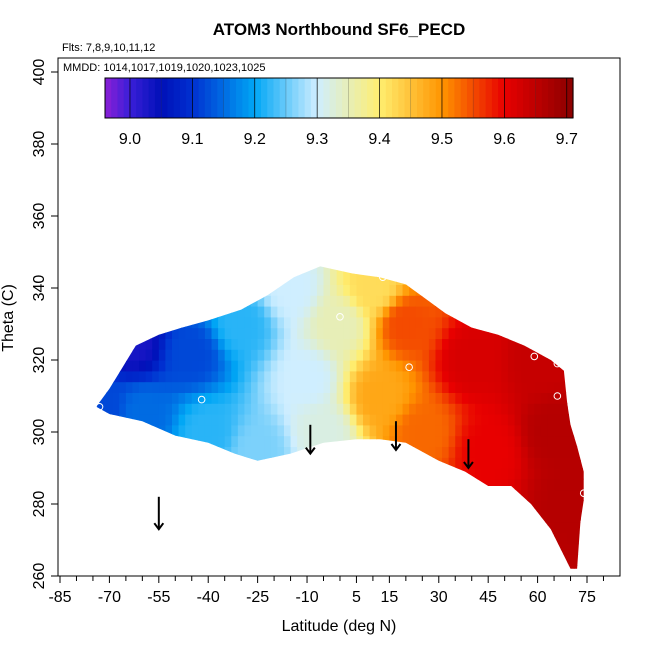  What do you see at coordinates (340, 317) in the screenshot?
I see `observation-point` at bounding box center [340, 317].